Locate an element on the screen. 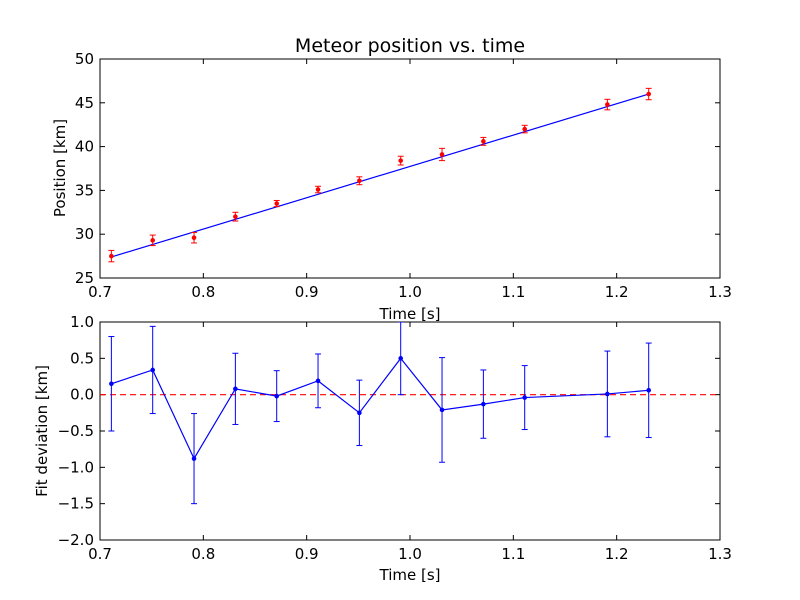 The image size is (800, 600). y-tick-label: 0.5 is located at coordinates (82, 358).